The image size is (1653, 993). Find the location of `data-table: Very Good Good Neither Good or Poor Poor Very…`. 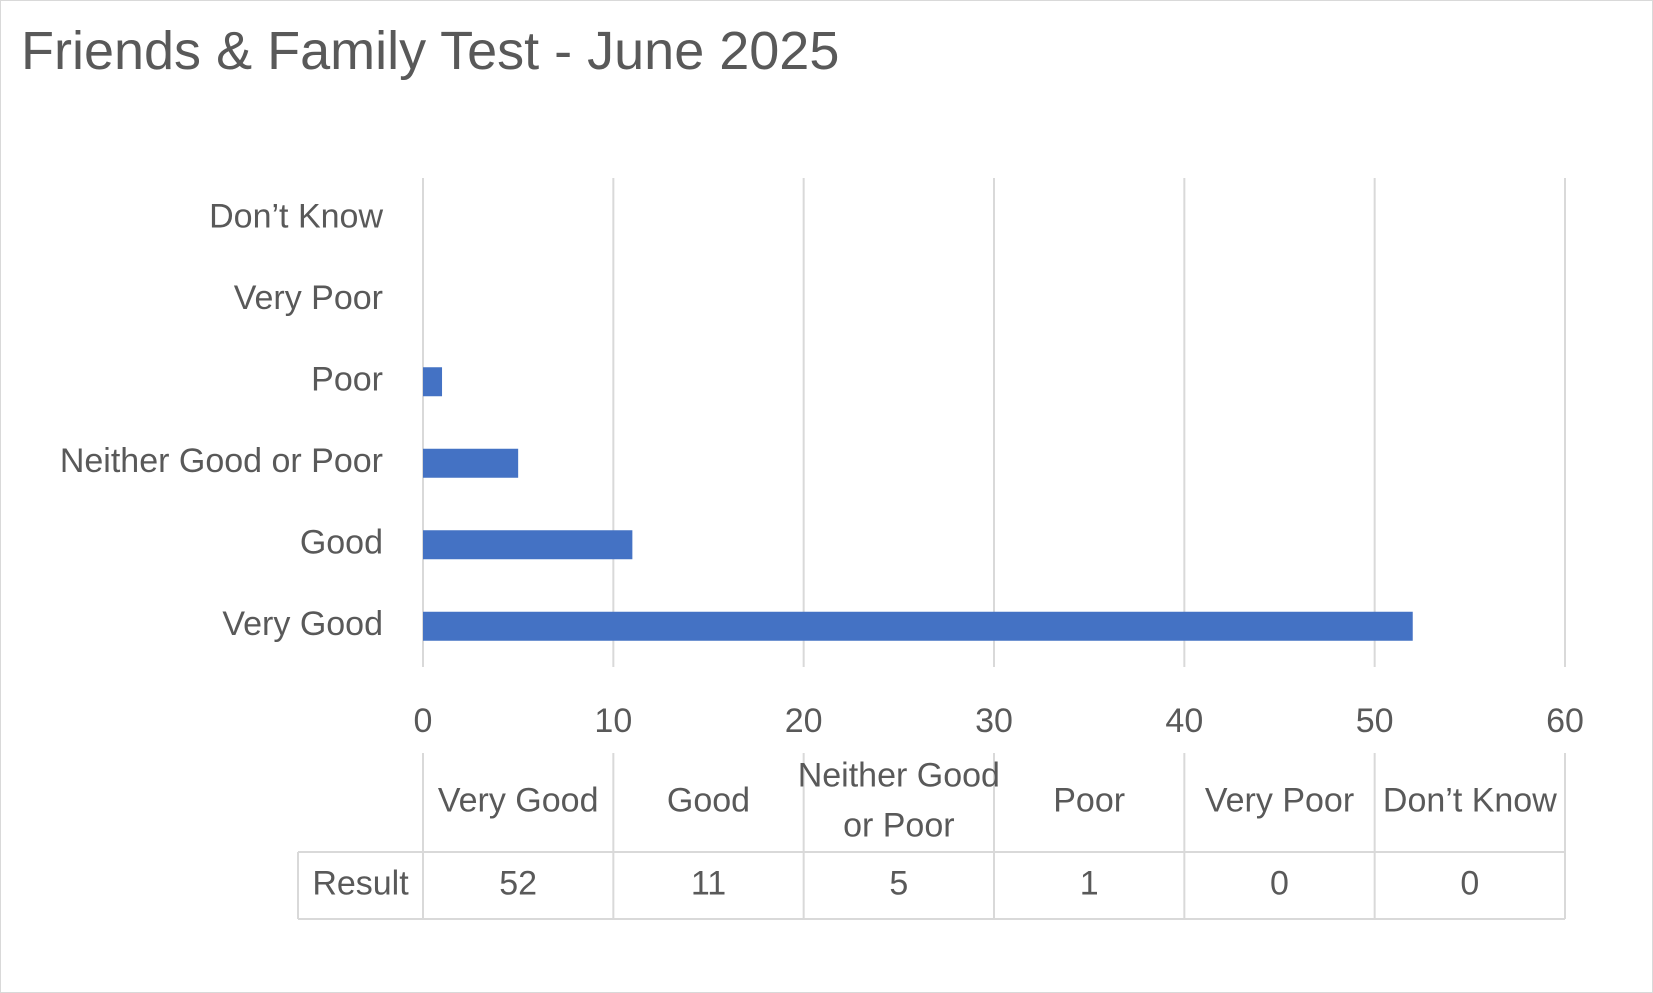

data-table: Very Good Good Neither Good or Poor Poor Very… is located at coordinates (931, 836).